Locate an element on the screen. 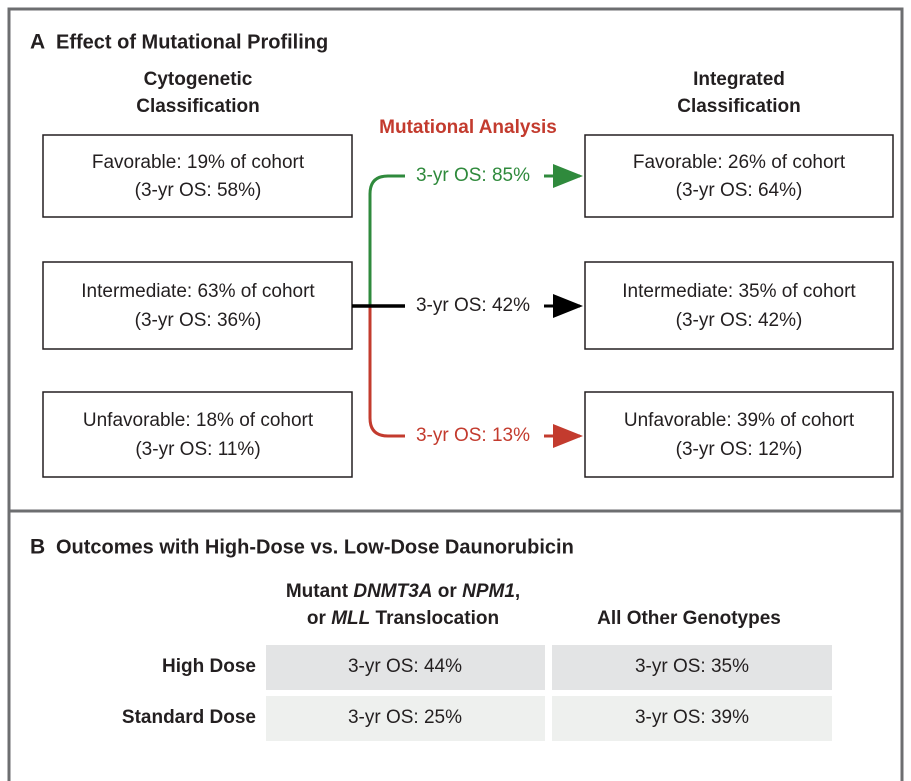  column-header: Cytogenetic is located at coordinates (198, 79).